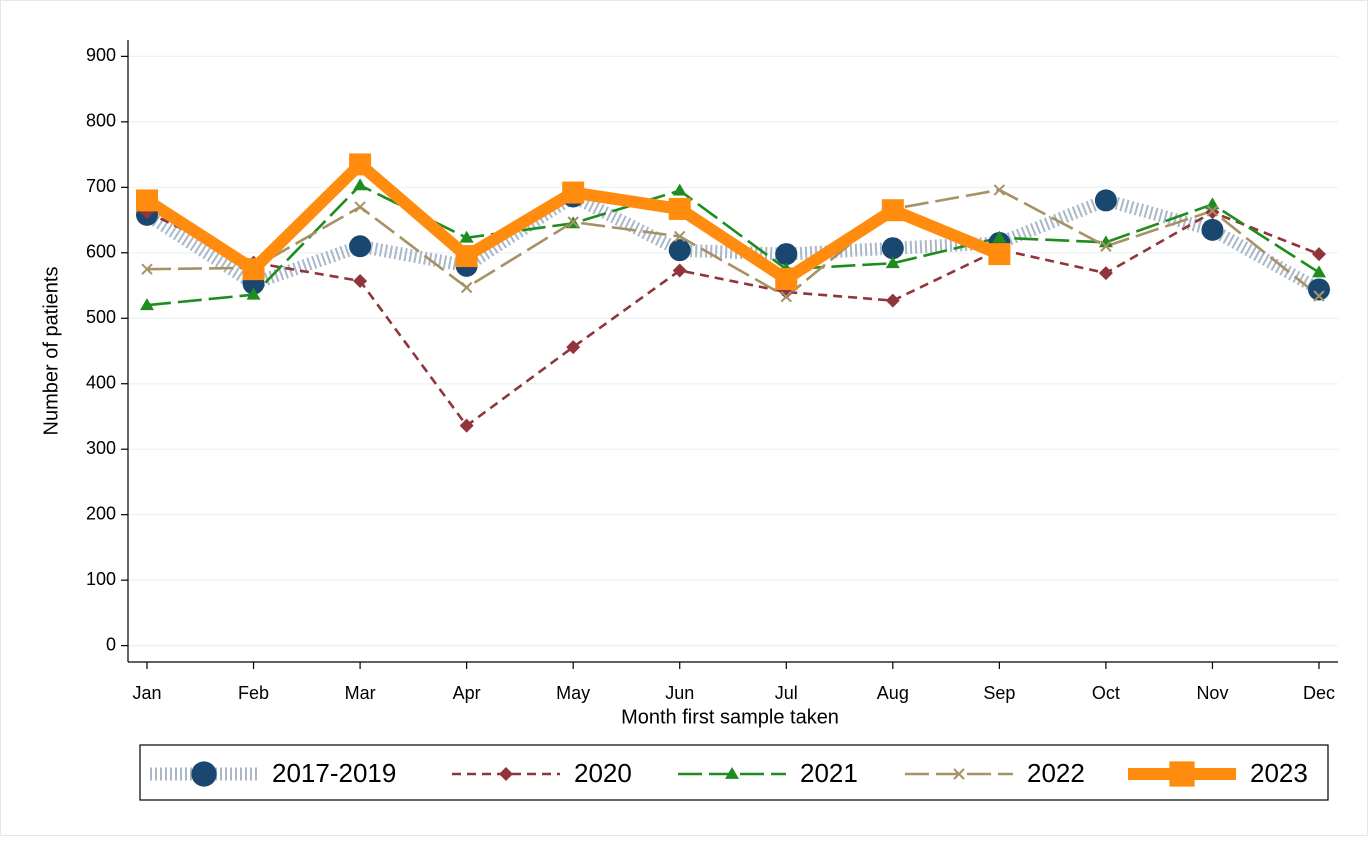 The height and width of the screenshot is (841, 1368). Describe the element at coordinates (51, 351) in the screenshot. I see `y-axis-title: Number of patients` at that location.